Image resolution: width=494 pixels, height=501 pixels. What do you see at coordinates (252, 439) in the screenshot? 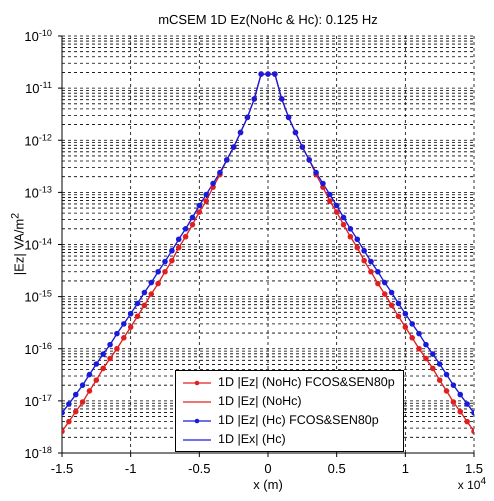
I see `legend-label: 1D |Ex| (Hc)` at bounding box center [252, 439].